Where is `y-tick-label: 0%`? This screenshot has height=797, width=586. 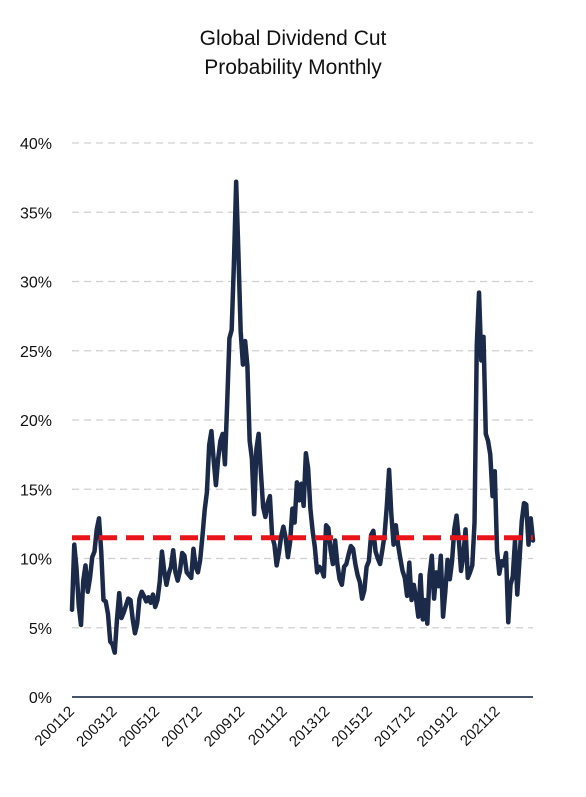 y-tick-label: 0% is located at coordinates (40, 698).